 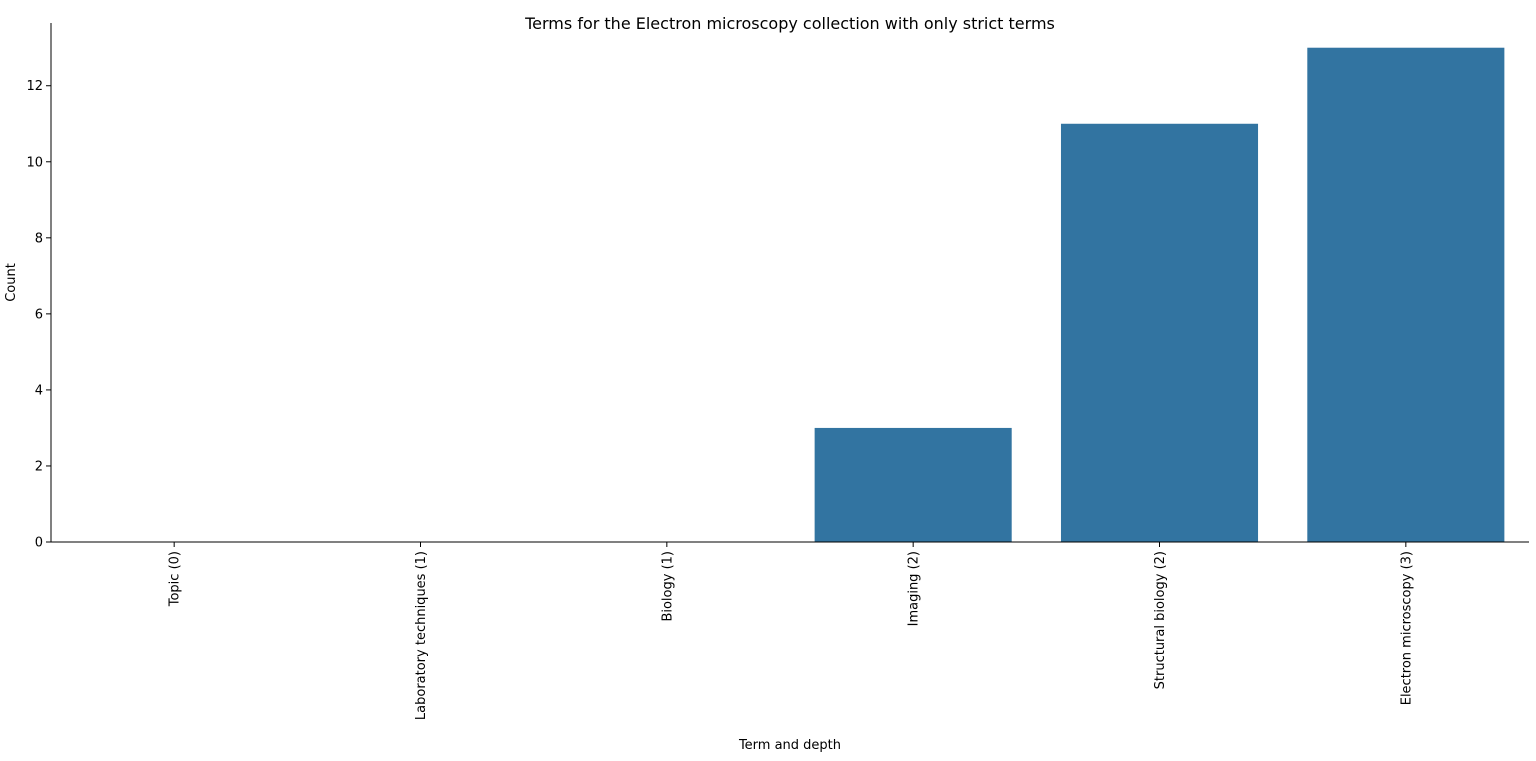 I want to click on y-axis-ticks: 0 2 4 6 8 10 12, so click(x=38, y=315).